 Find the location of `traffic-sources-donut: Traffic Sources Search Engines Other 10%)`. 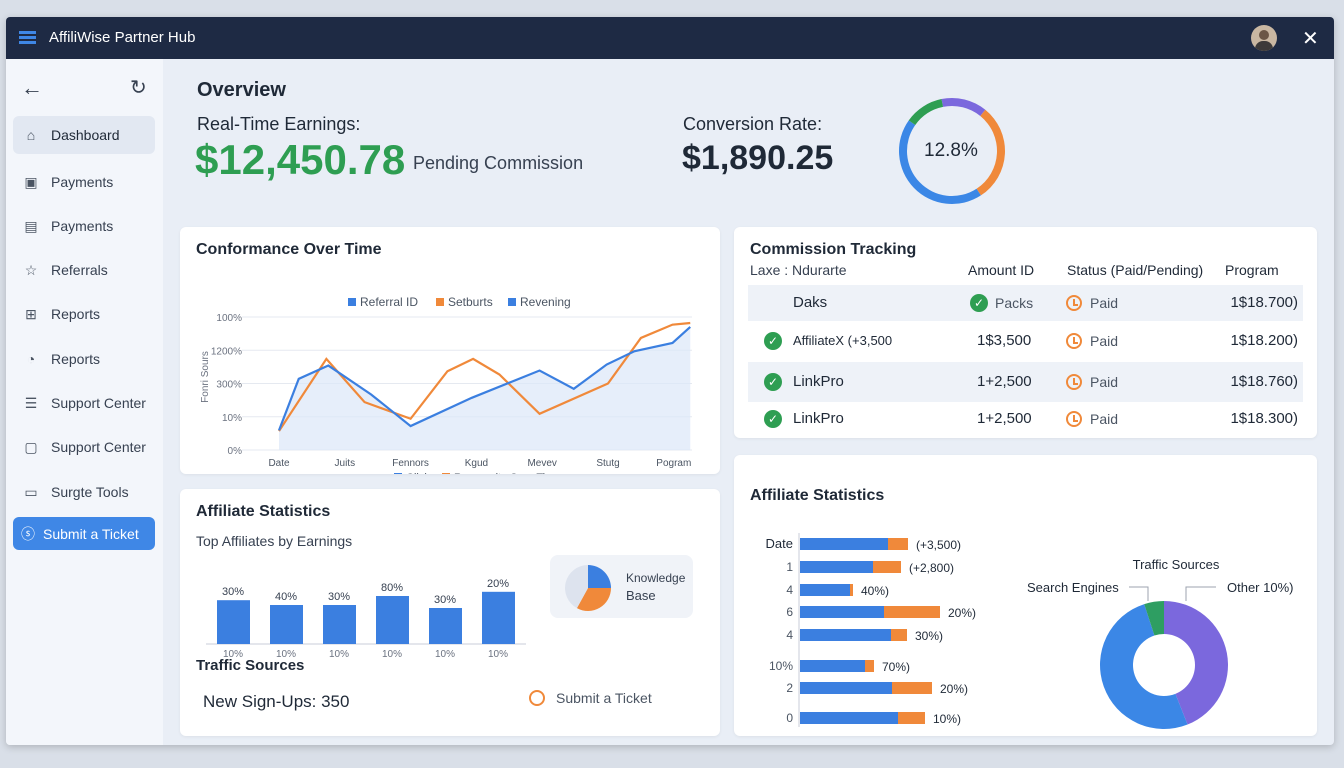

traffic-sources-donut: Traffic Sources Search Engines Other 10%) is located at coordinates (1160, 643).